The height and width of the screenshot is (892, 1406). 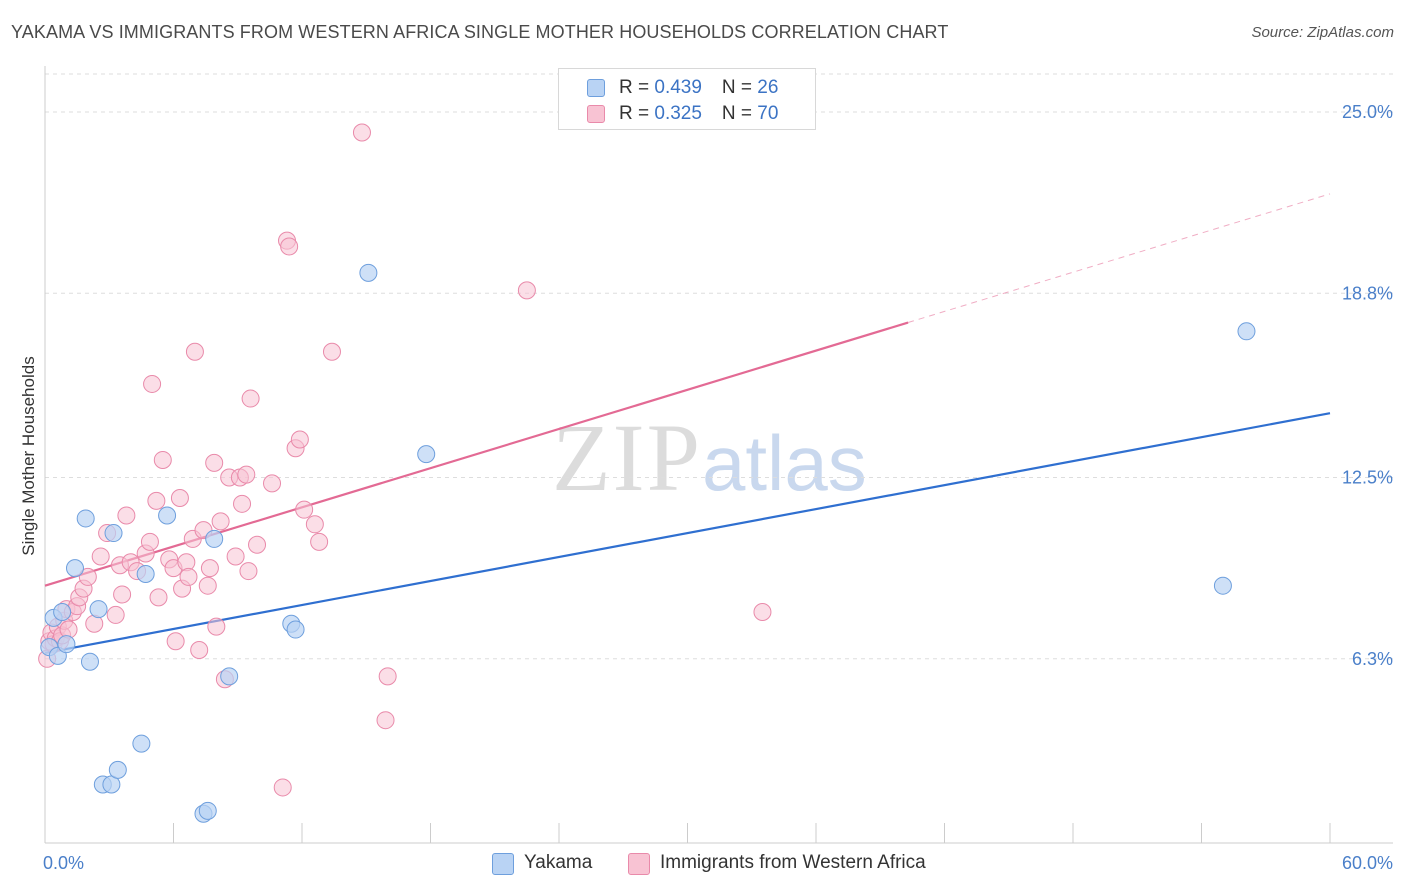 I want to click on waf-trendline-extension, so click(x=1119, y=258).